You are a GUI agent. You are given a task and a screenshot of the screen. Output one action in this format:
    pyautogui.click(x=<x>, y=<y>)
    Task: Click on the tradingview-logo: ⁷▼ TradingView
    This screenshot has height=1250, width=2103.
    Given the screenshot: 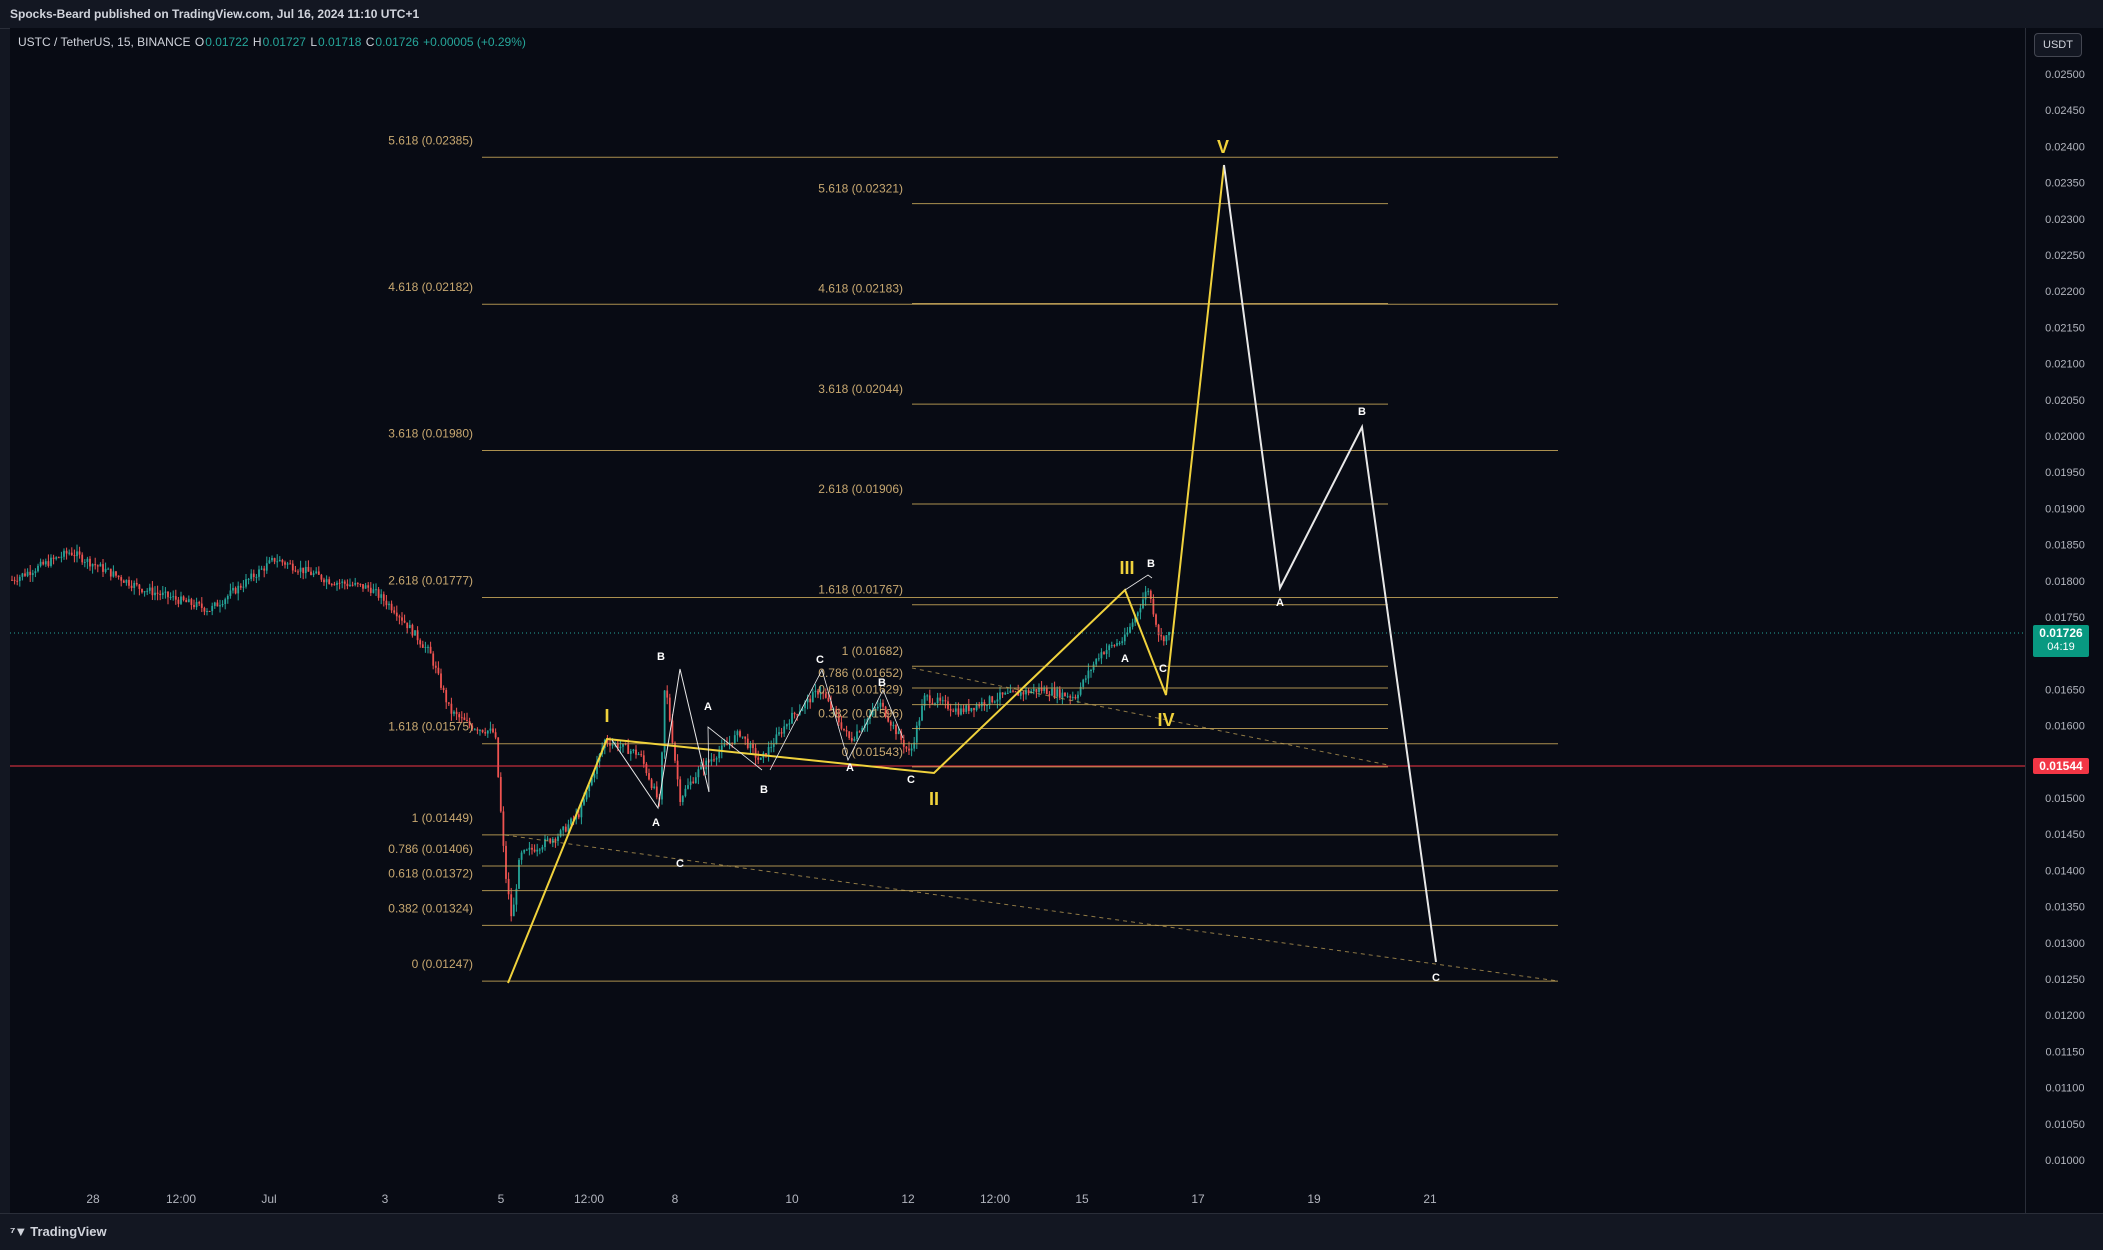 What is the action you would take?
    pyautogui.click(x=58, y=1231)
    